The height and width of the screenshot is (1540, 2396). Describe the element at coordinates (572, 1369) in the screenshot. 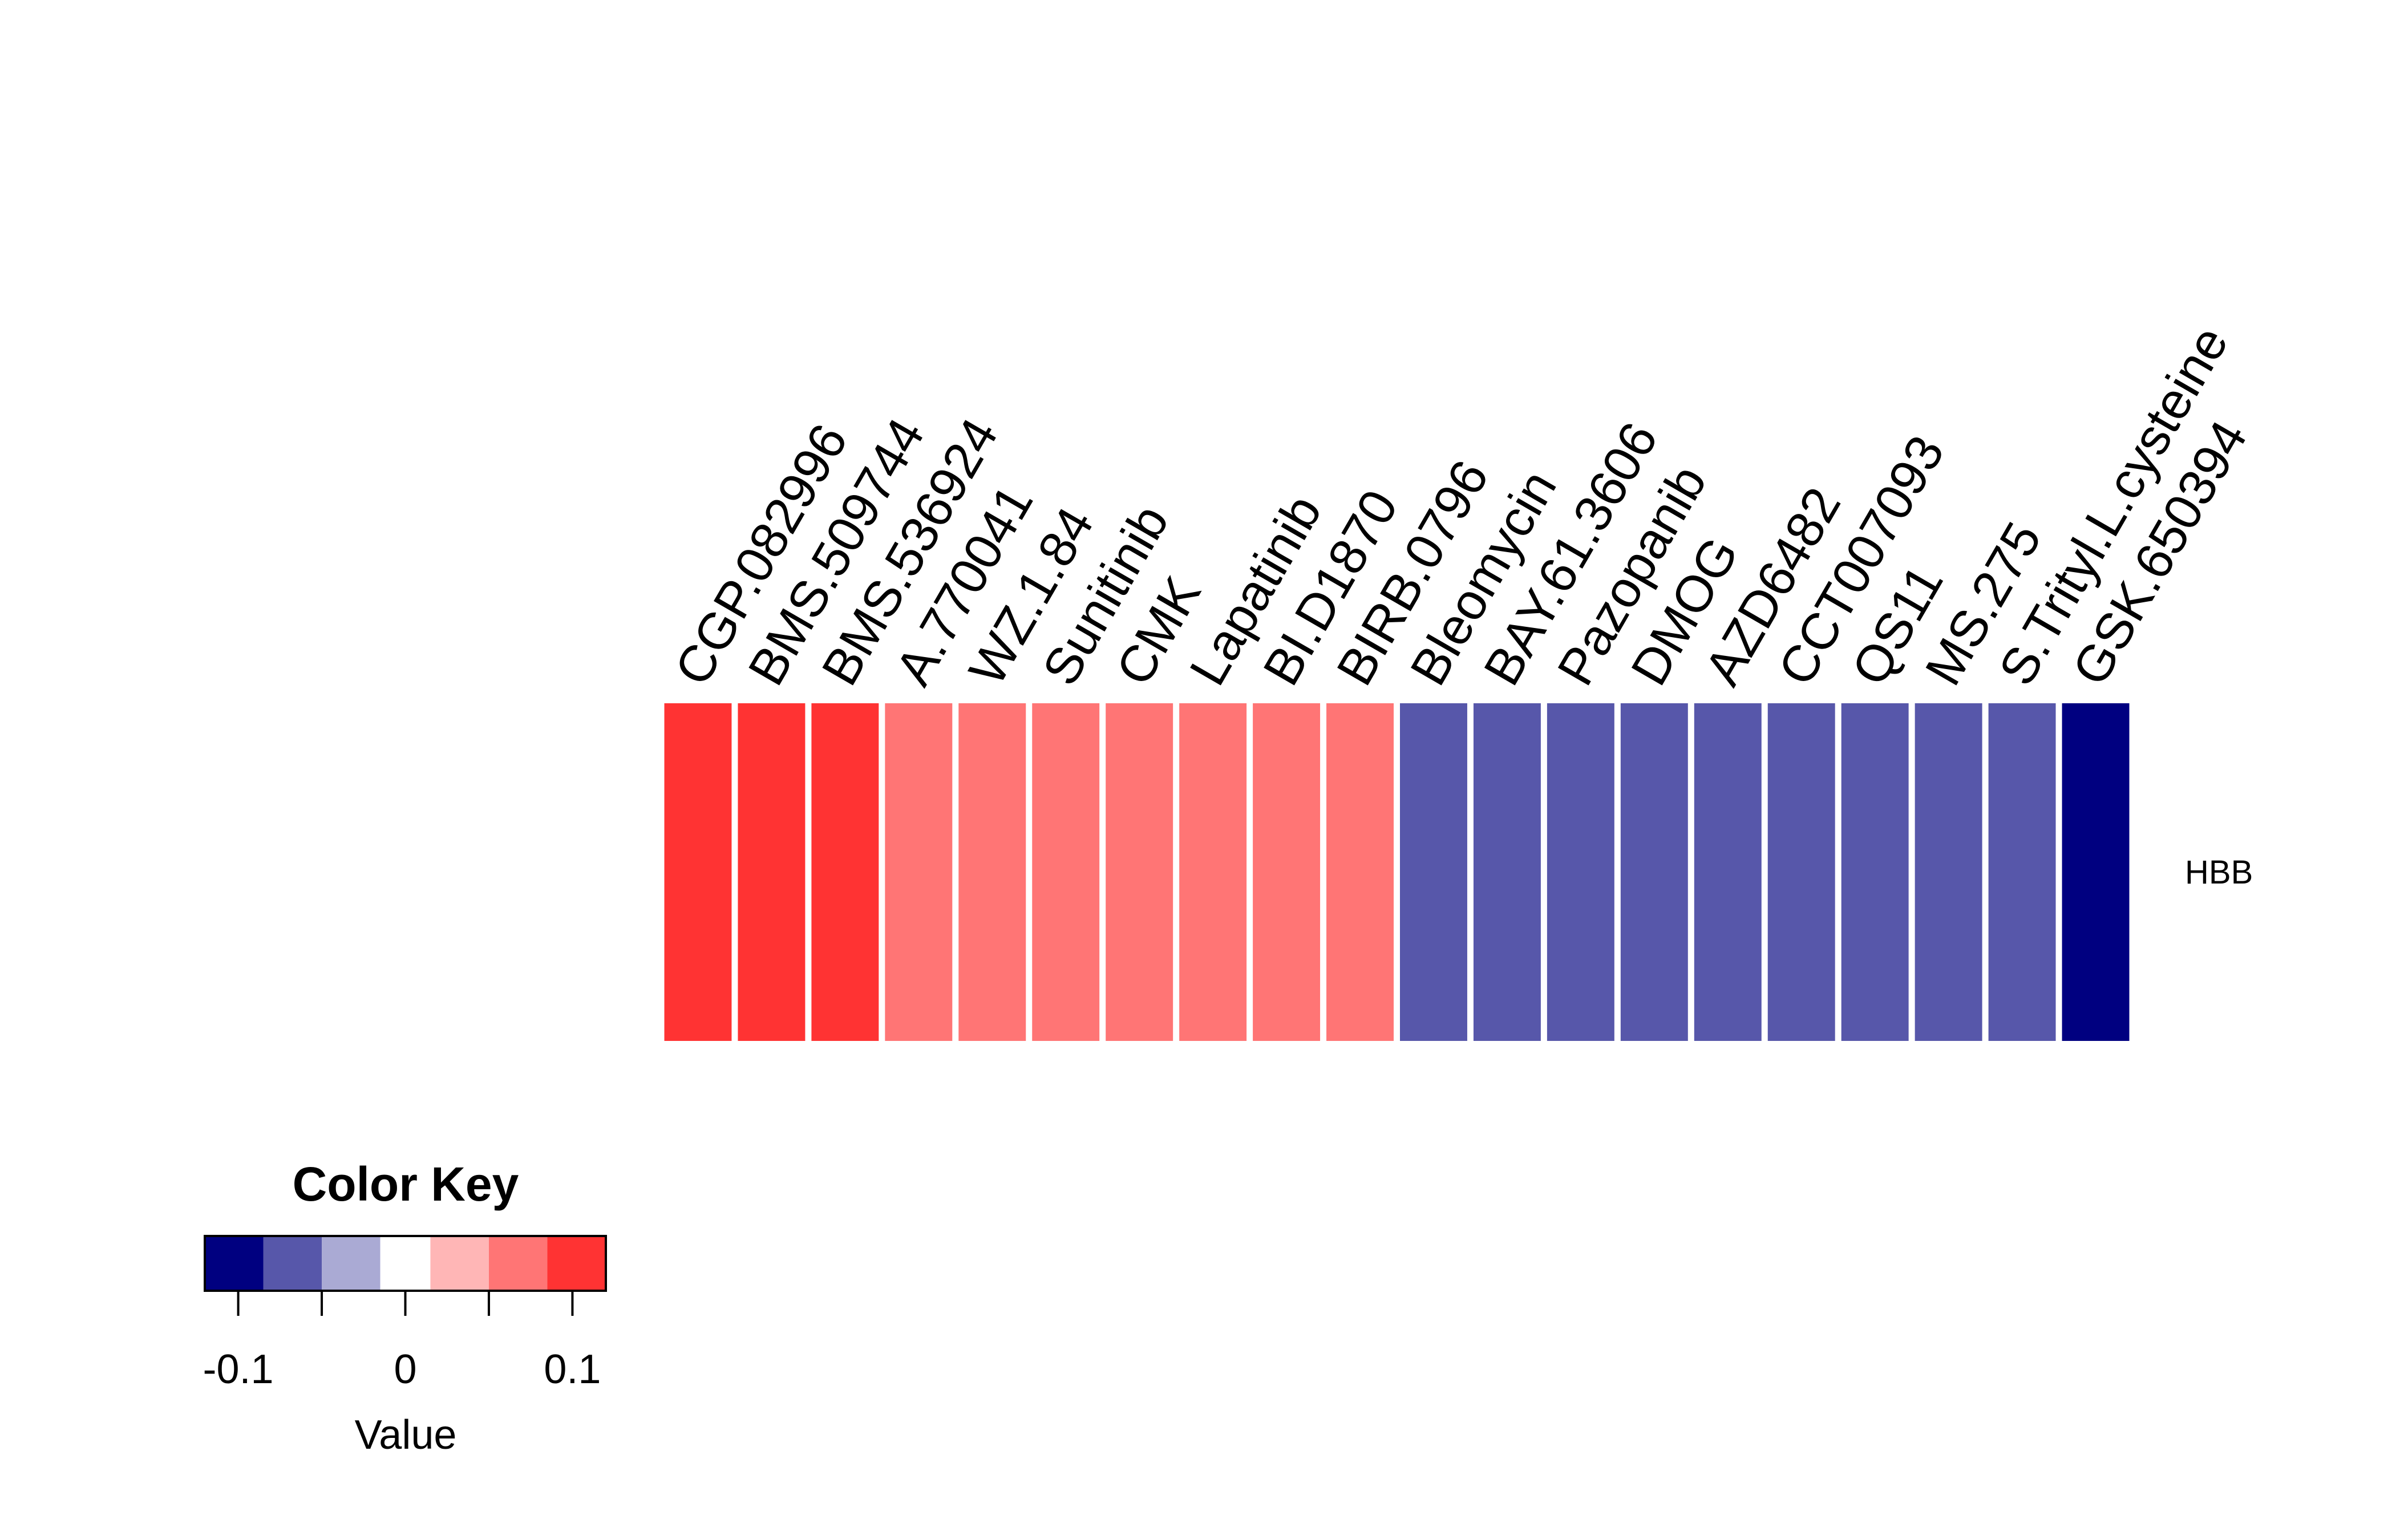

I see `color-key-tick-label: 0.1` at that location.